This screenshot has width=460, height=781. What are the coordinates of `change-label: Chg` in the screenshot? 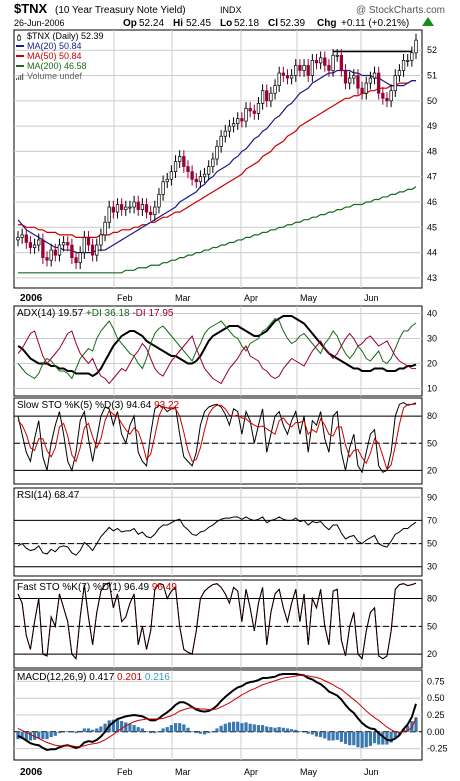 It's located at (326, 23).